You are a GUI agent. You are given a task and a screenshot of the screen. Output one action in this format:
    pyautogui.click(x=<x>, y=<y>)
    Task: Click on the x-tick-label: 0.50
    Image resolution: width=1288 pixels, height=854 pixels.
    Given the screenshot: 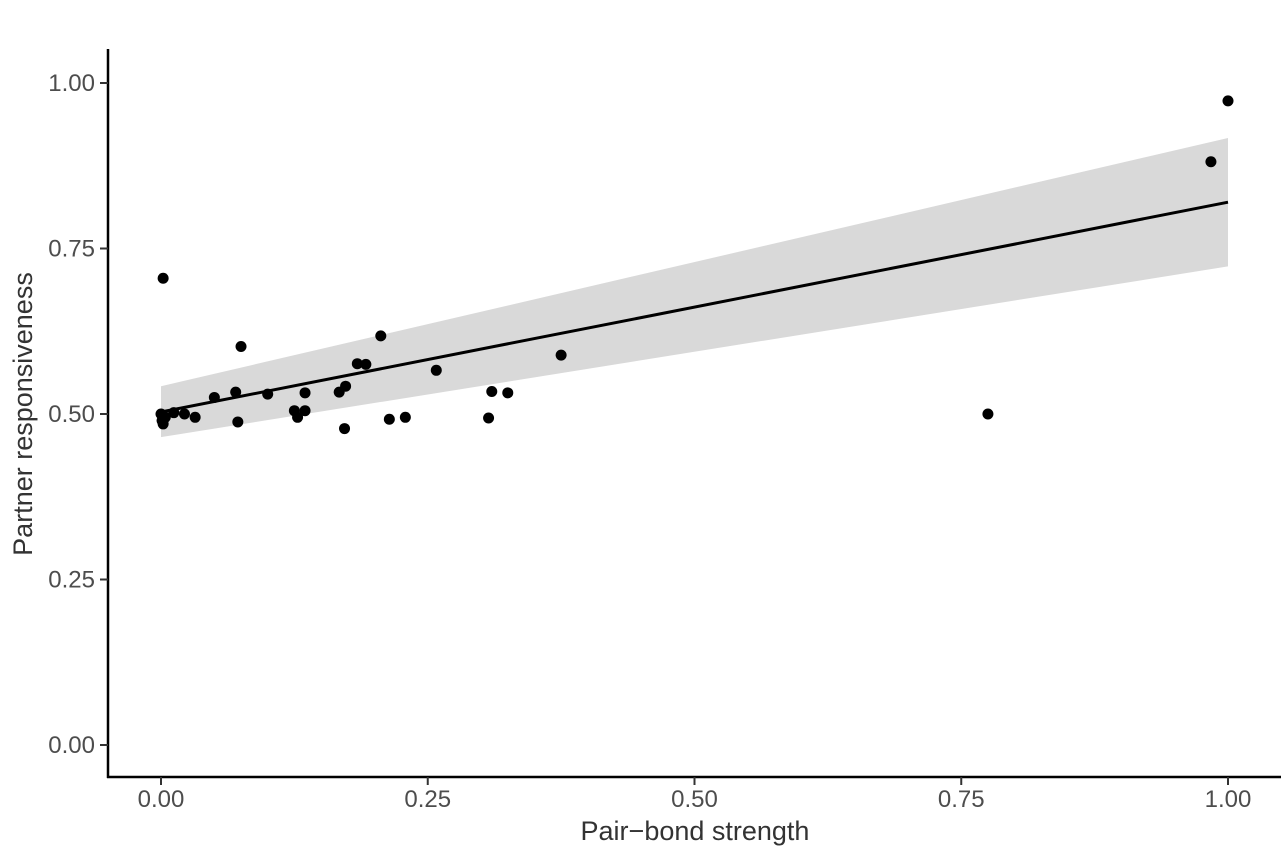 What is the action you would take?
    pyautogui.click(x=694, y=799)
    